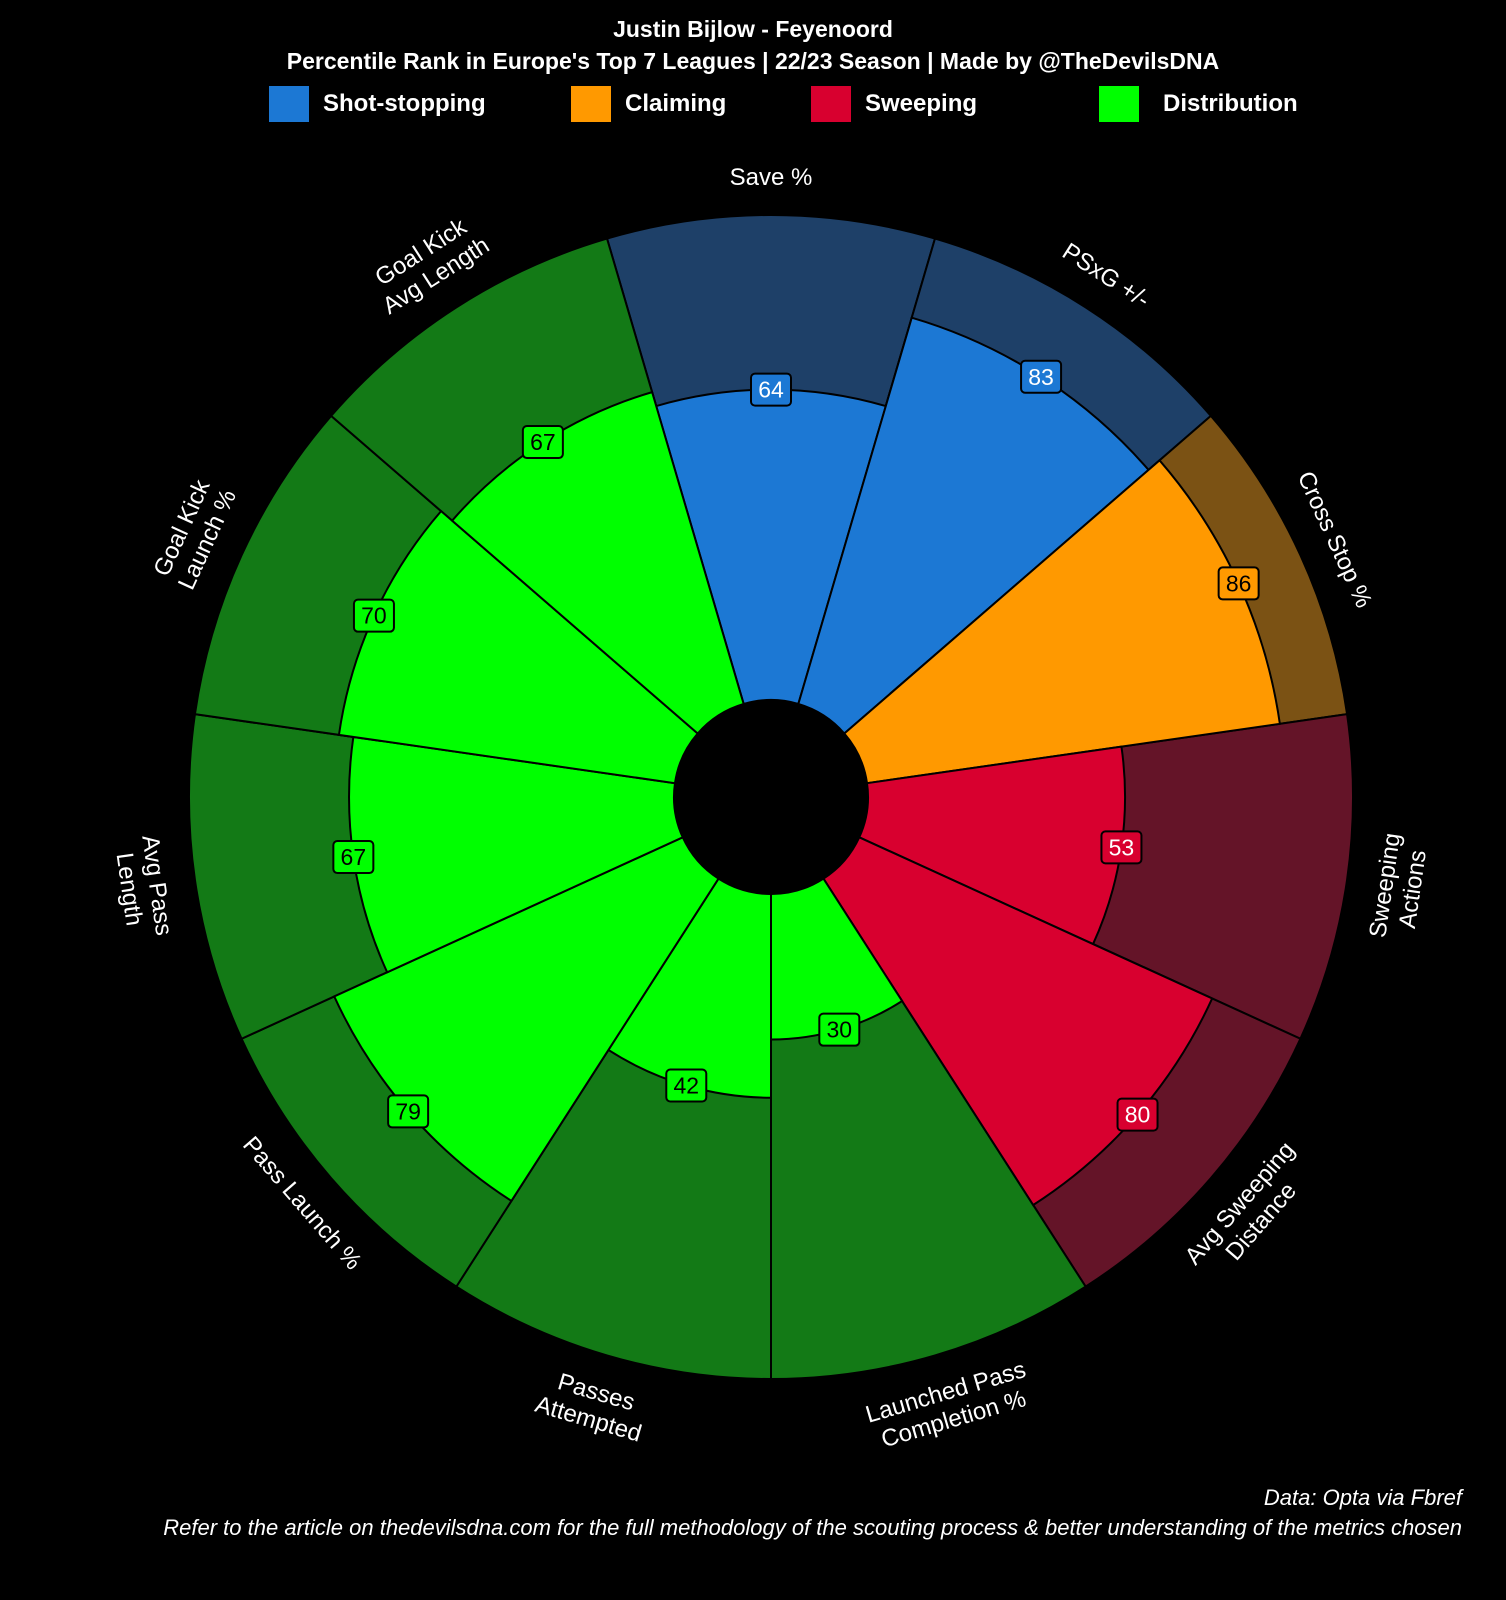 This screenshot has height=1600, width=1506. I want to click on svg-text: 30, so click(840, 1030).